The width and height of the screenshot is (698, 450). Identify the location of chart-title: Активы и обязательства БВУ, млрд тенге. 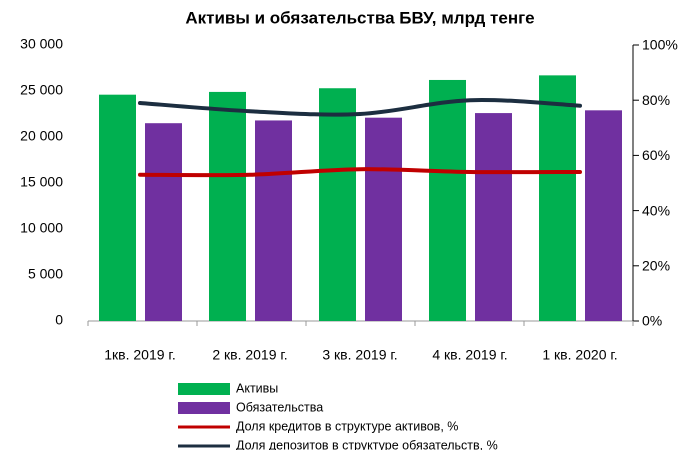
(359, 17).